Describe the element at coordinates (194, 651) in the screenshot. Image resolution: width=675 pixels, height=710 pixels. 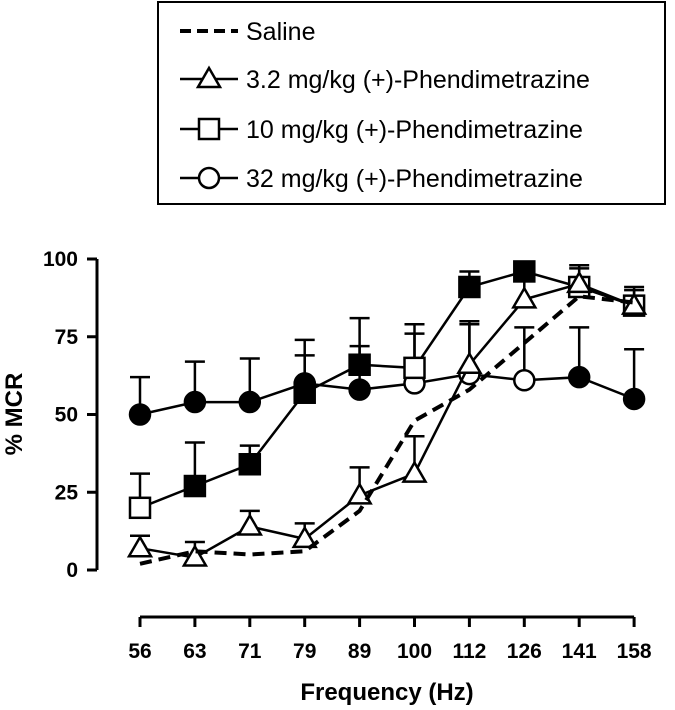
I see `x-tick-label: 63` at that location.